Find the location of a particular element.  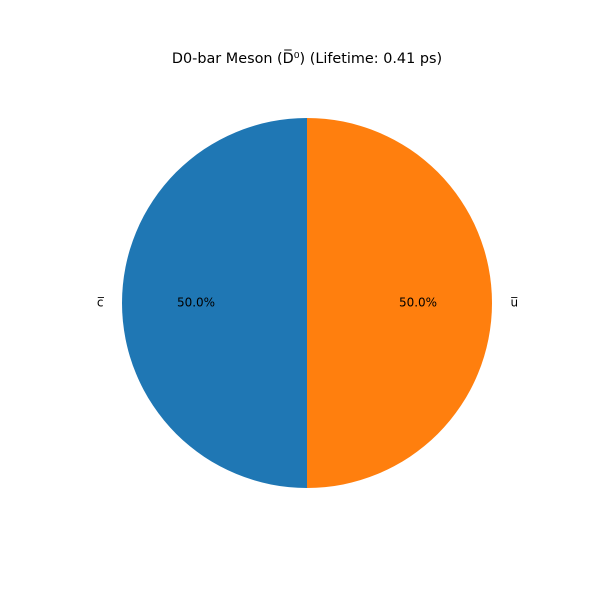

pie-labels: c̅ 50.0% u̅ 50.0% is located at coordinates (307, 303).